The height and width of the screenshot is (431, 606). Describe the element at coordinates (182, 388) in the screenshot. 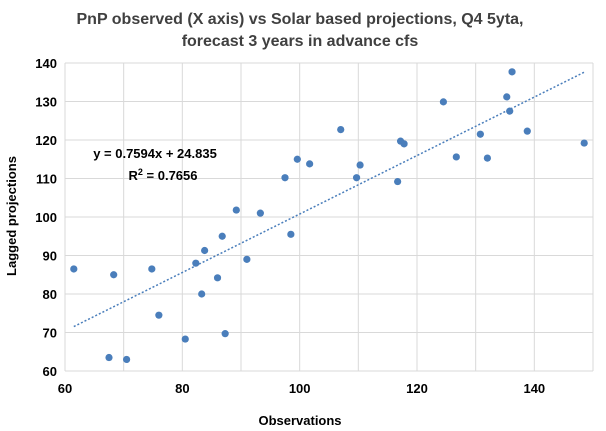

I see `x-tick-label: 80` at that location.